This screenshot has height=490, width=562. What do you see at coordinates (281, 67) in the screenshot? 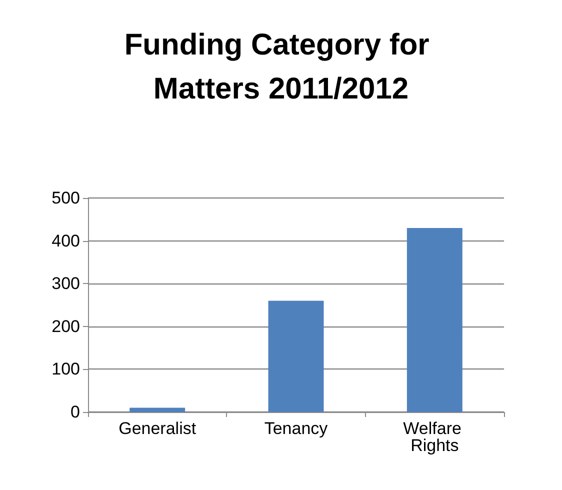
I see `chart-title: Funding Category for Matters 2011/2012` at bounding box center [281, 67].